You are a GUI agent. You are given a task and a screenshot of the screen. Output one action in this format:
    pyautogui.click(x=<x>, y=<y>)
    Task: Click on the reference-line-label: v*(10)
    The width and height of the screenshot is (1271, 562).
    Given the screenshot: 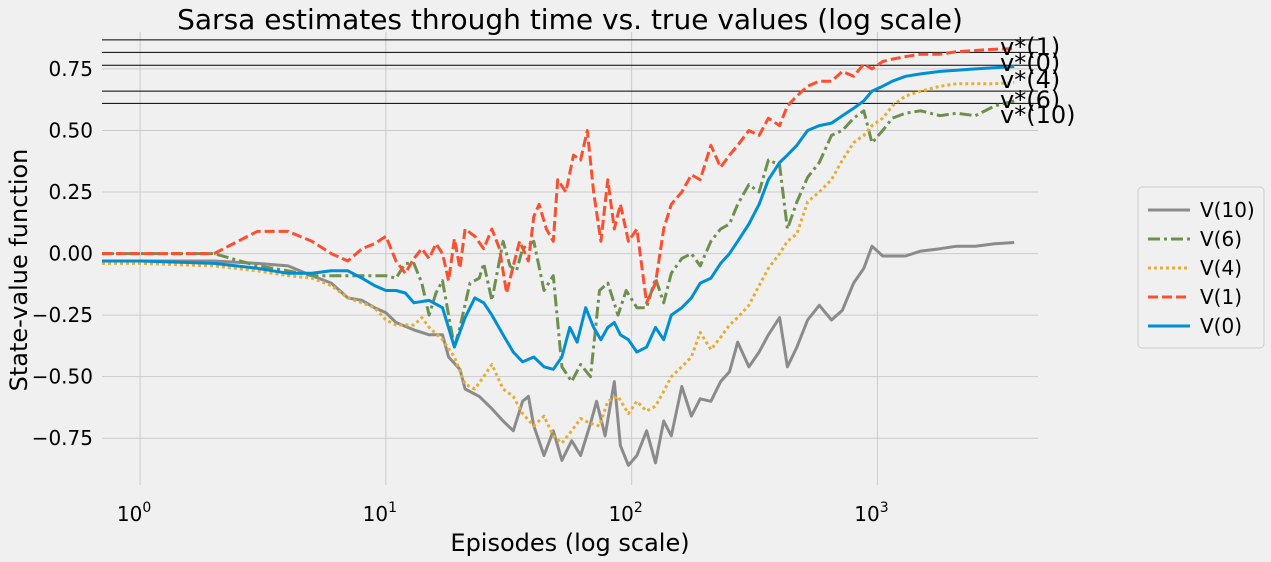 What is the action you would take?
    pyautogui.click(x=1037, y=115)
    